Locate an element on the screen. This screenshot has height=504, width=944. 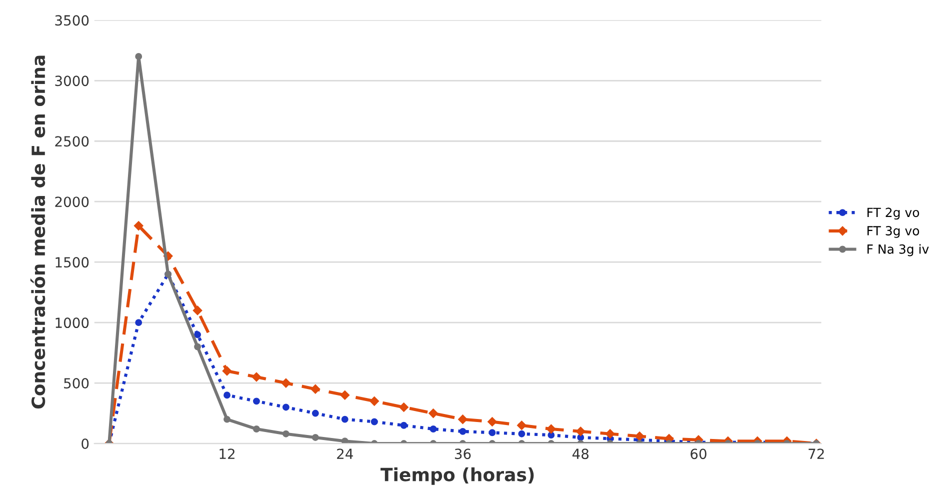
y-tick-label: 1000 is located at coordinates (72, 323).